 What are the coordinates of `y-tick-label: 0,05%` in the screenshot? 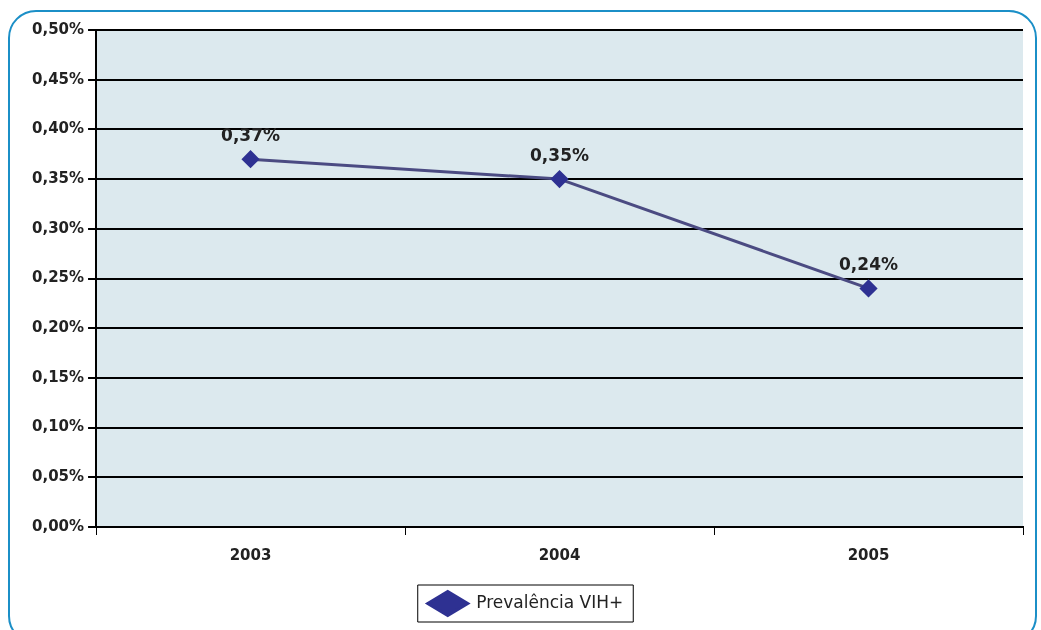 It's located at (58, 476).